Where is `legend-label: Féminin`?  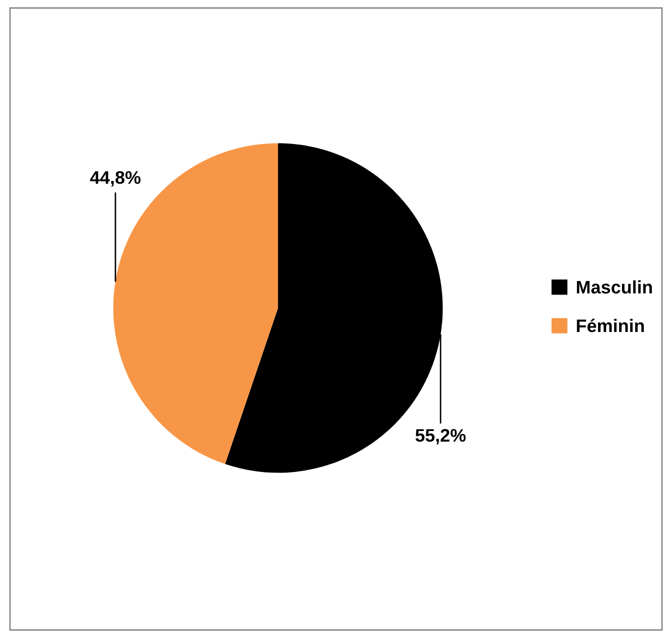 legend-label: Féminin is located at coordinates (610, 325).